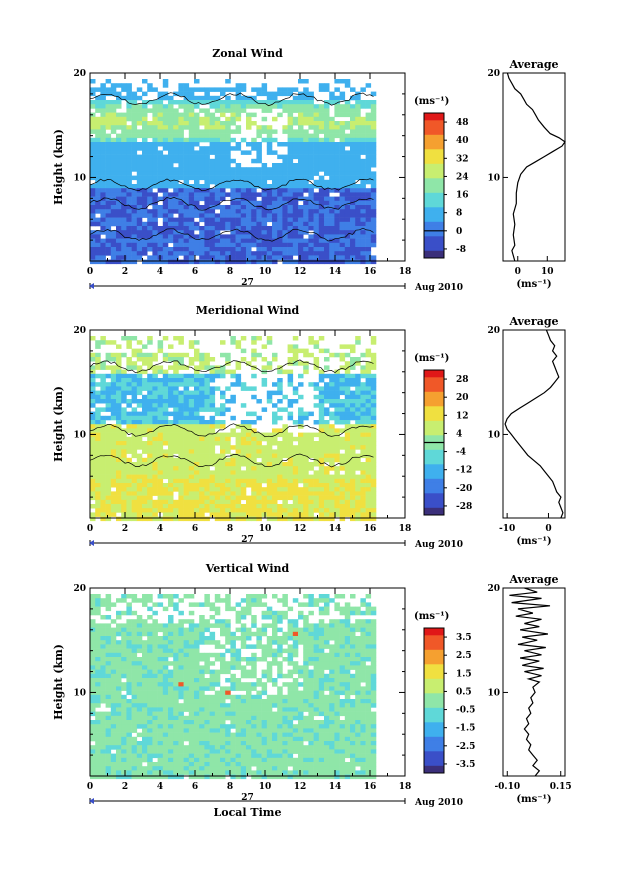 The height and width of the screenshot is (873, 623). What do you see at coordinates (434, 444) in the screenshot?
I see `colorbar-segment` at bounding box center [434, 444].